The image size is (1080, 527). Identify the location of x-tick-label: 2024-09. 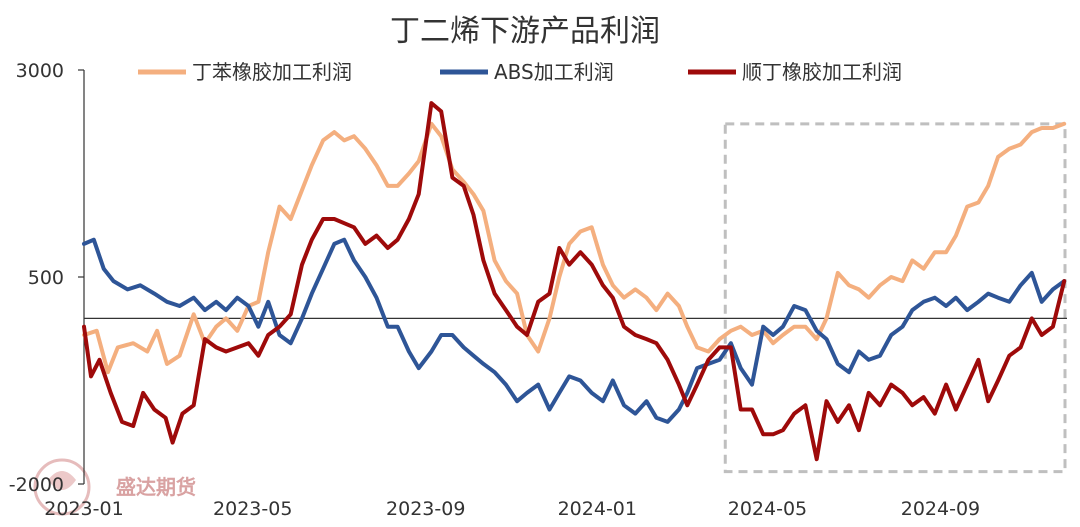
(940, 509).